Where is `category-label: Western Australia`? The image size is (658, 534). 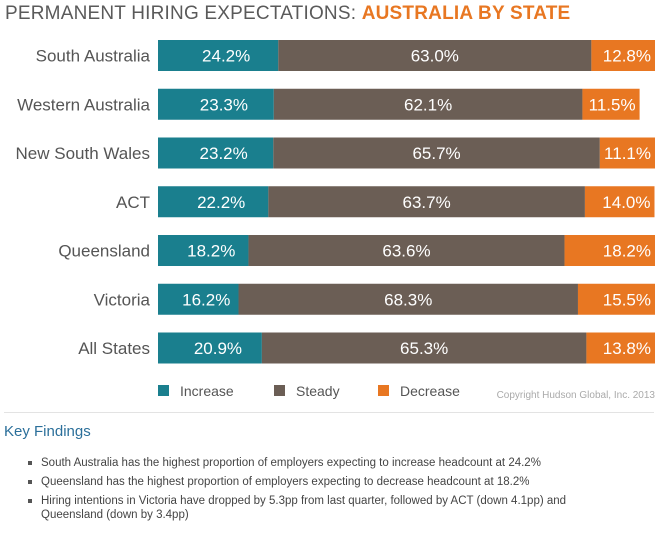
category-label: Western Australia is located at coordinates (83, 104).